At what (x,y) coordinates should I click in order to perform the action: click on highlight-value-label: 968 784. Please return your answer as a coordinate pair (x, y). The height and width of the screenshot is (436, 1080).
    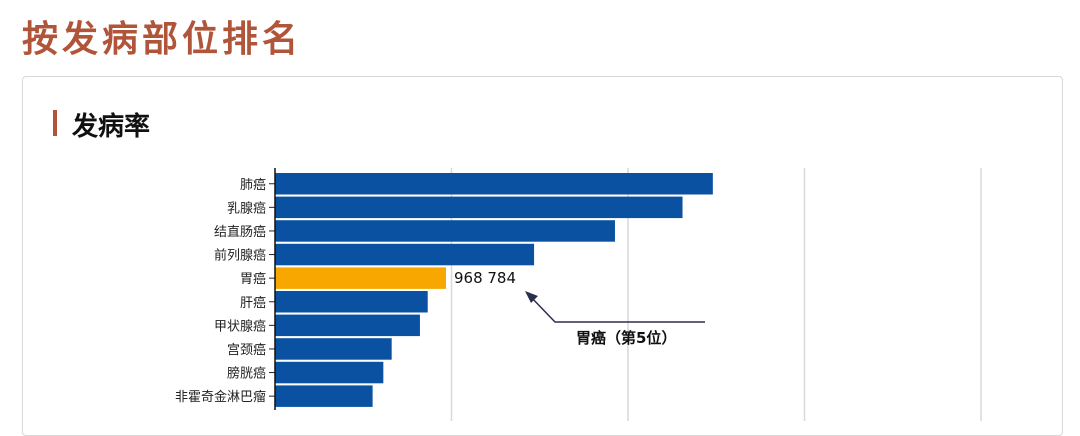
    Looking at the image, I should click on (485, 278).